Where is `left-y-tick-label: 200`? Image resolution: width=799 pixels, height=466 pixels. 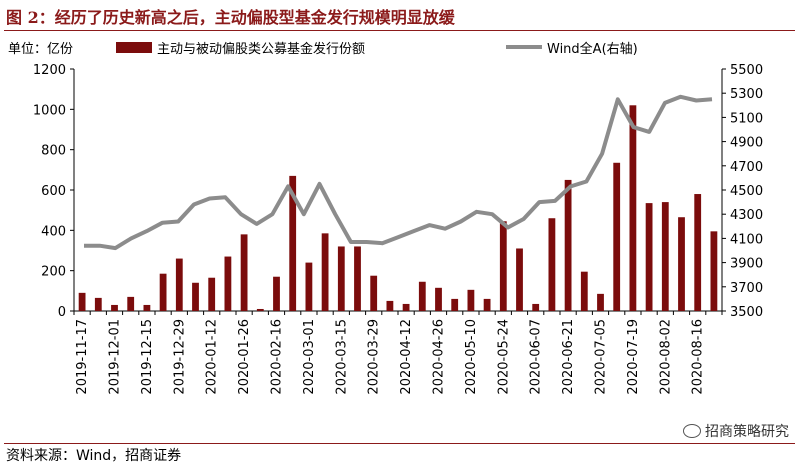
left-y-tick-label: 200 is located at coordinates (53, 272).